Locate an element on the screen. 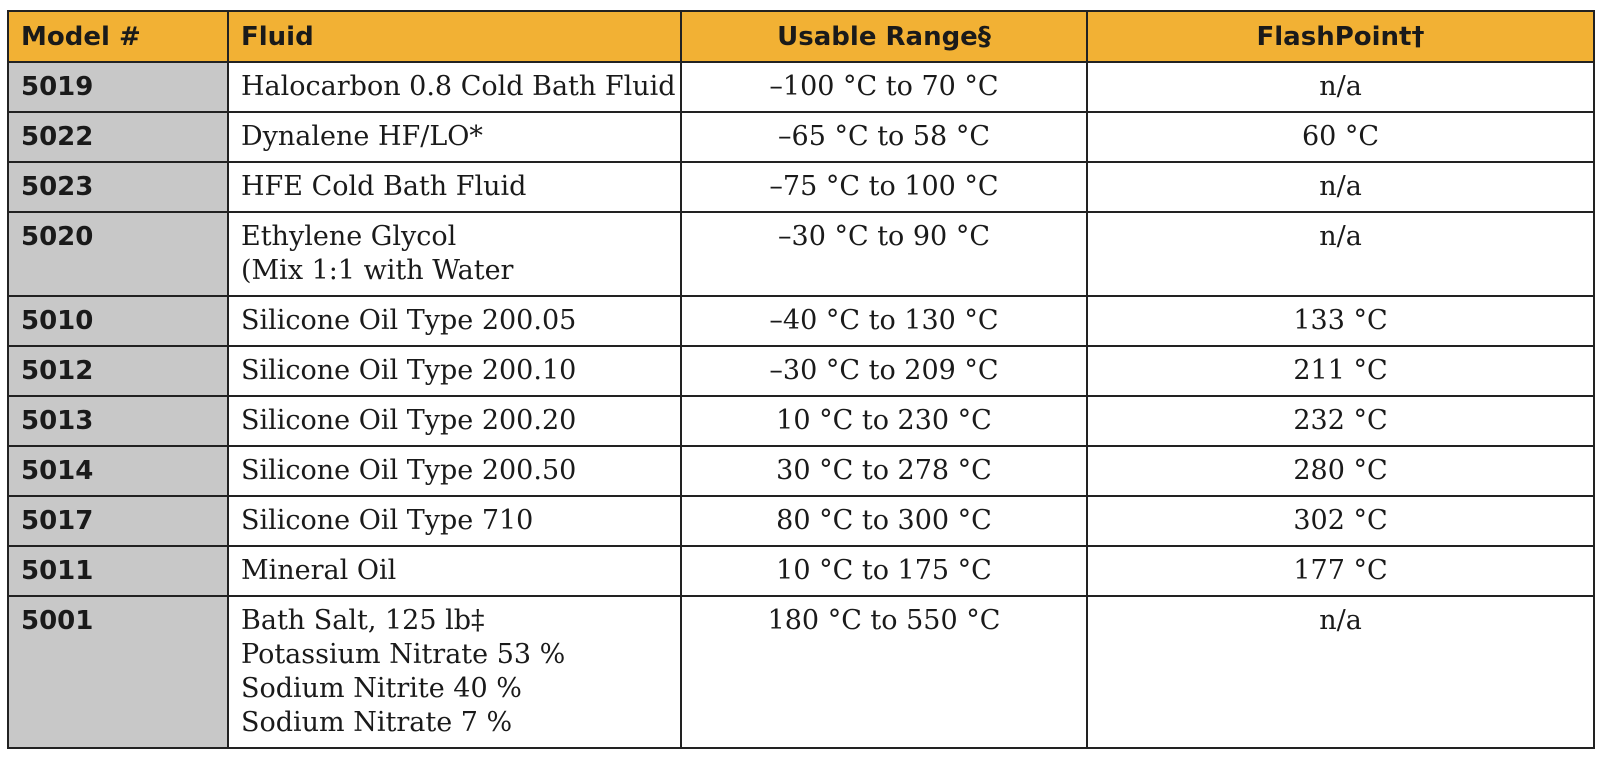  fluid-cell: Mineral Oil is located at coordinates (454, 571).